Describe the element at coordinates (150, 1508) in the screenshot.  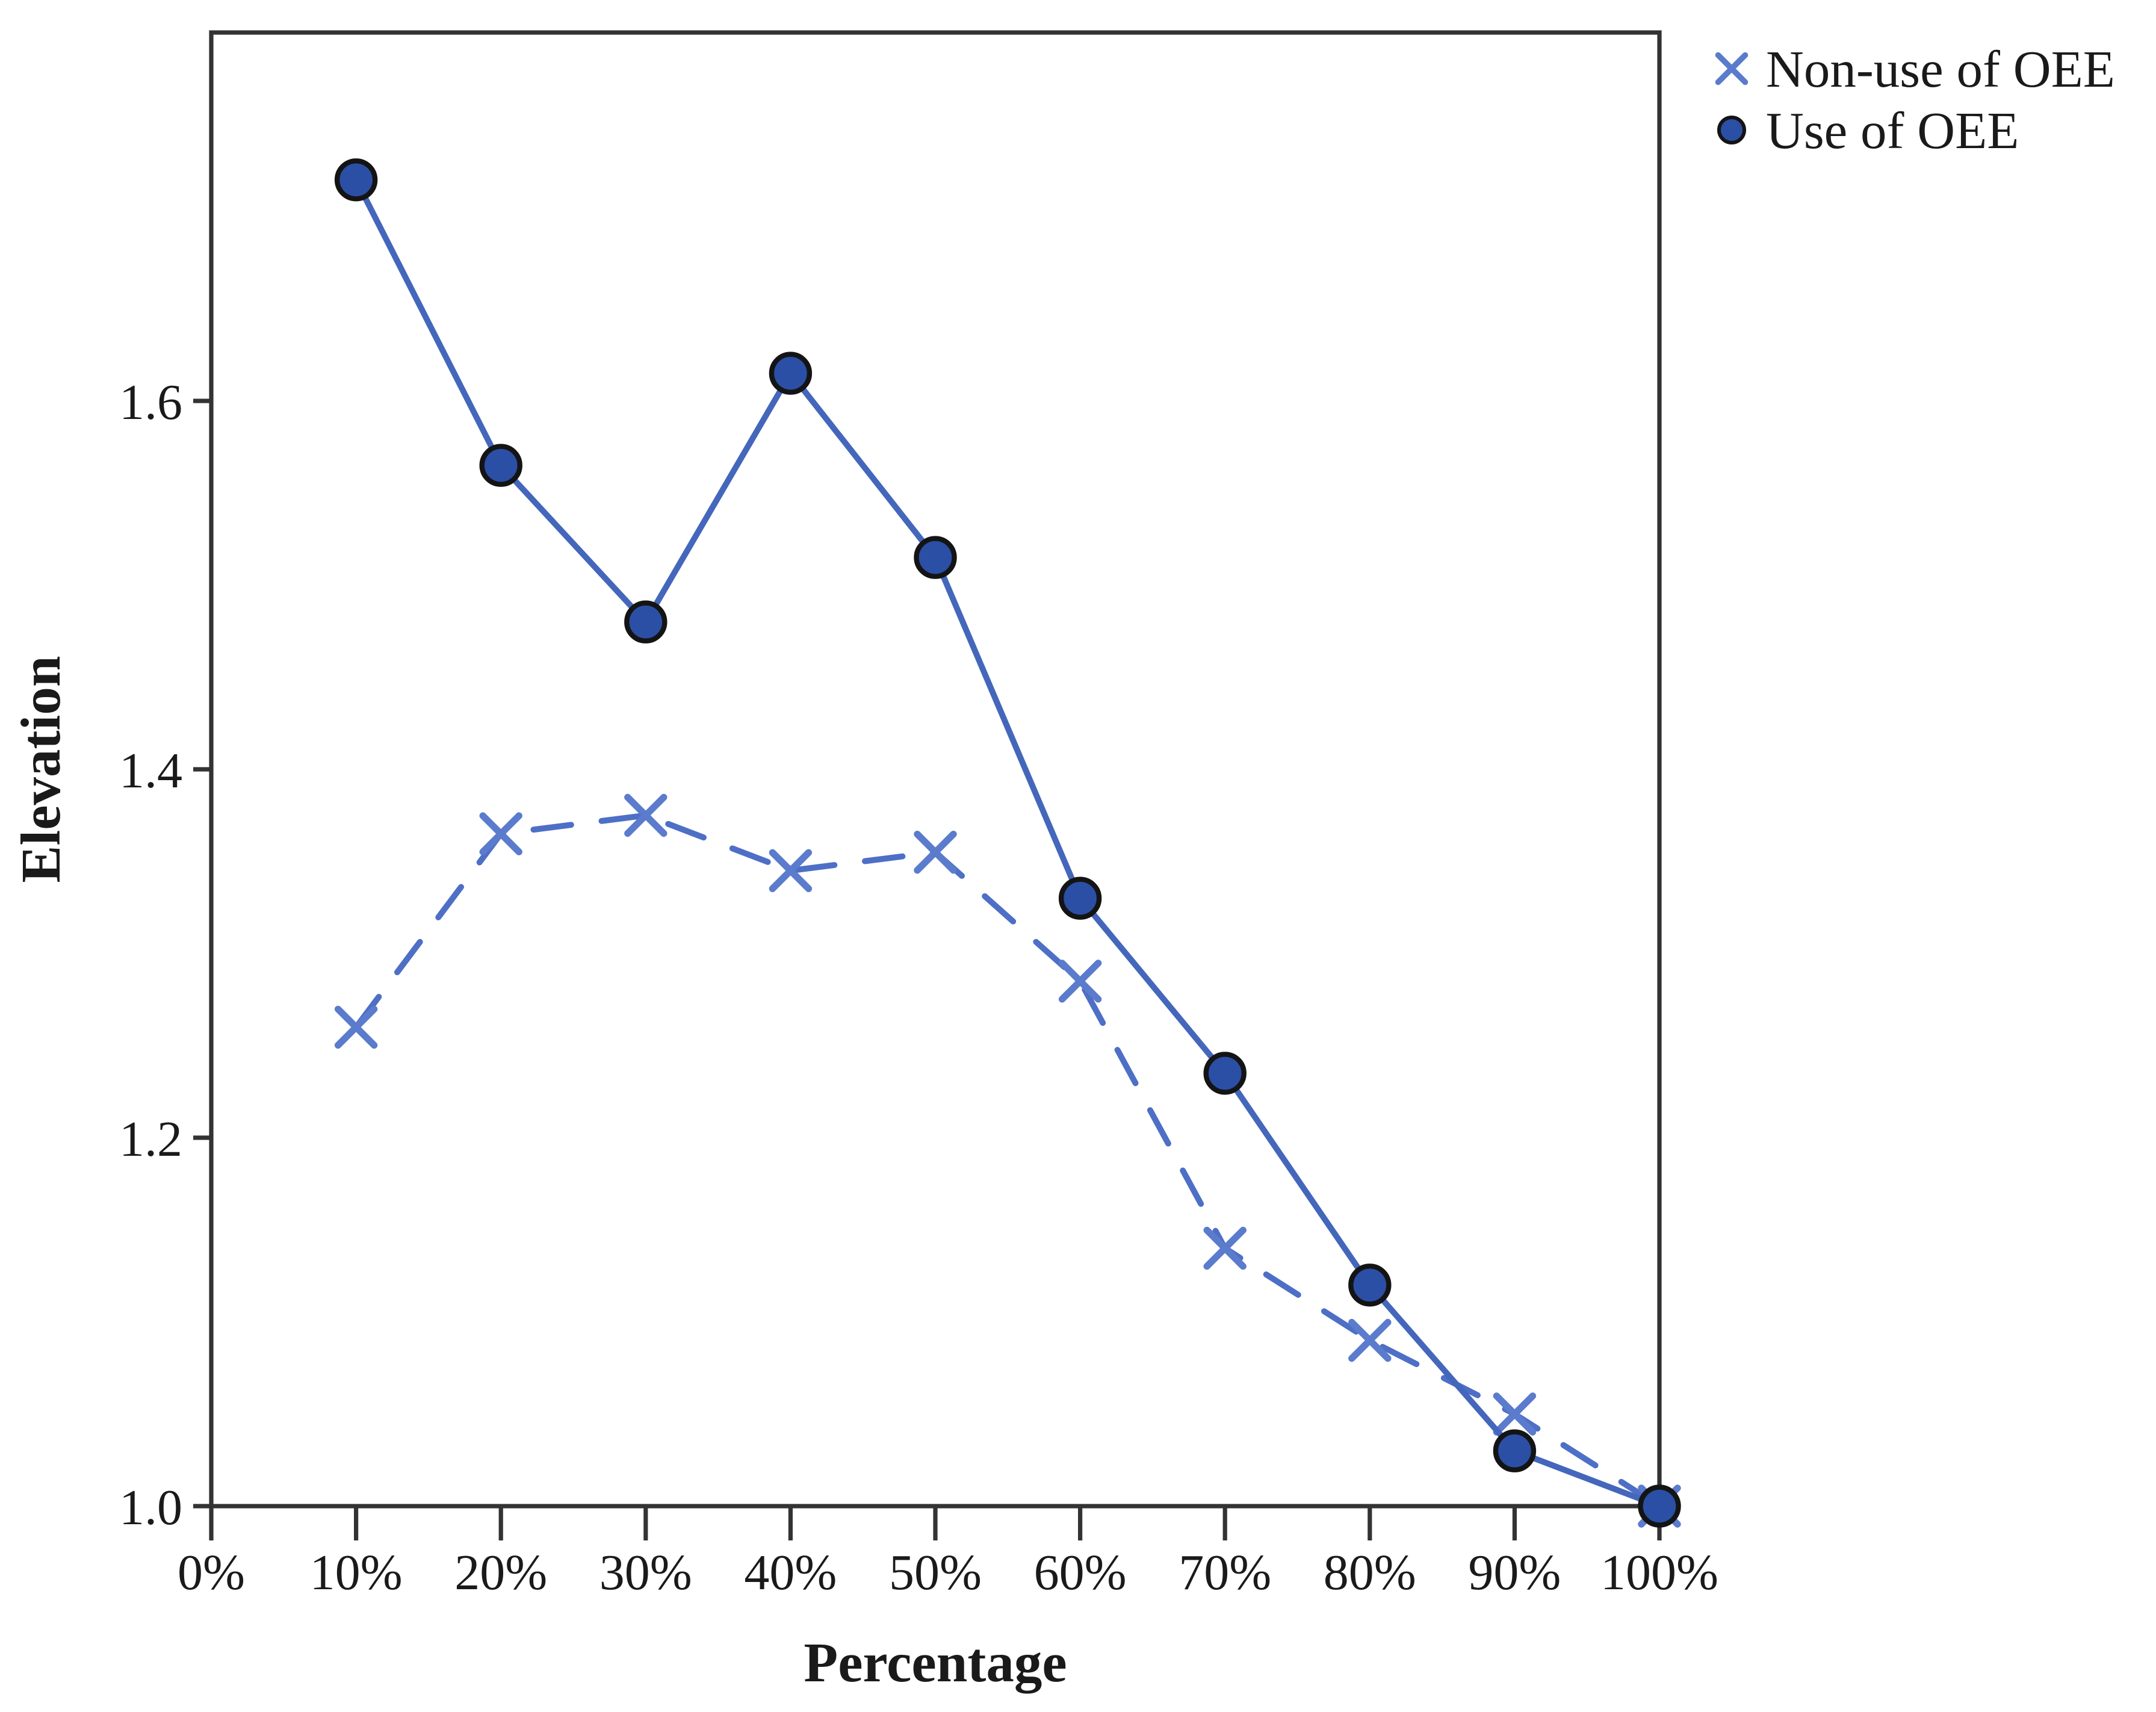
I see `y-tick-label: 1.0` at that location.